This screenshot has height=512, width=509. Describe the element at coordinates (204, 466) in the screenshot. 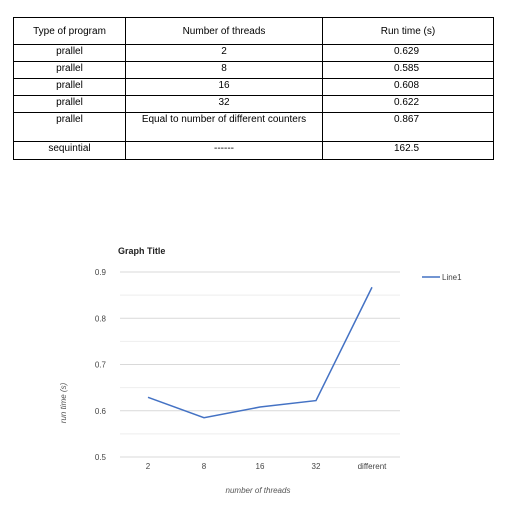

I see `x-tick-label: 8` at that location.